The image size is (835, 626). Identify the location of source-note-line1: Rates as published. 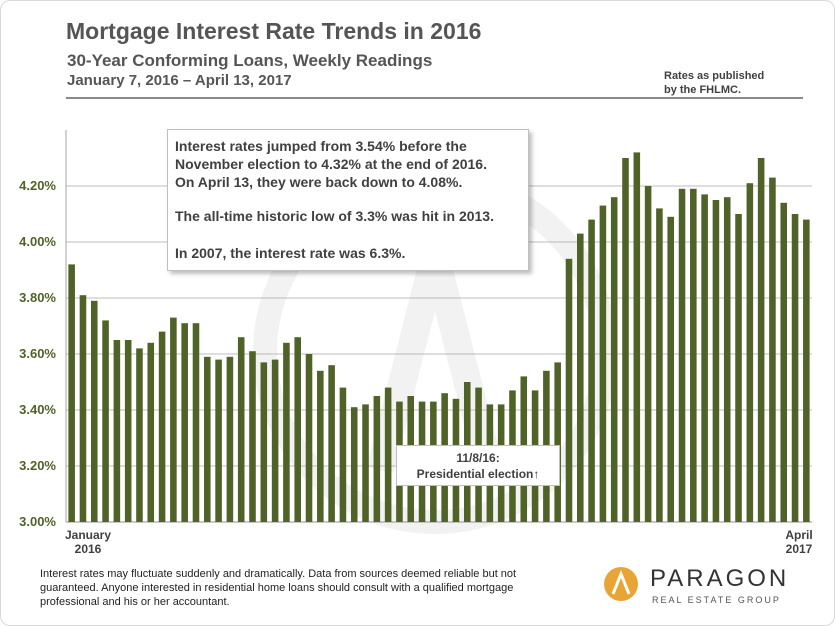
(714, 76).